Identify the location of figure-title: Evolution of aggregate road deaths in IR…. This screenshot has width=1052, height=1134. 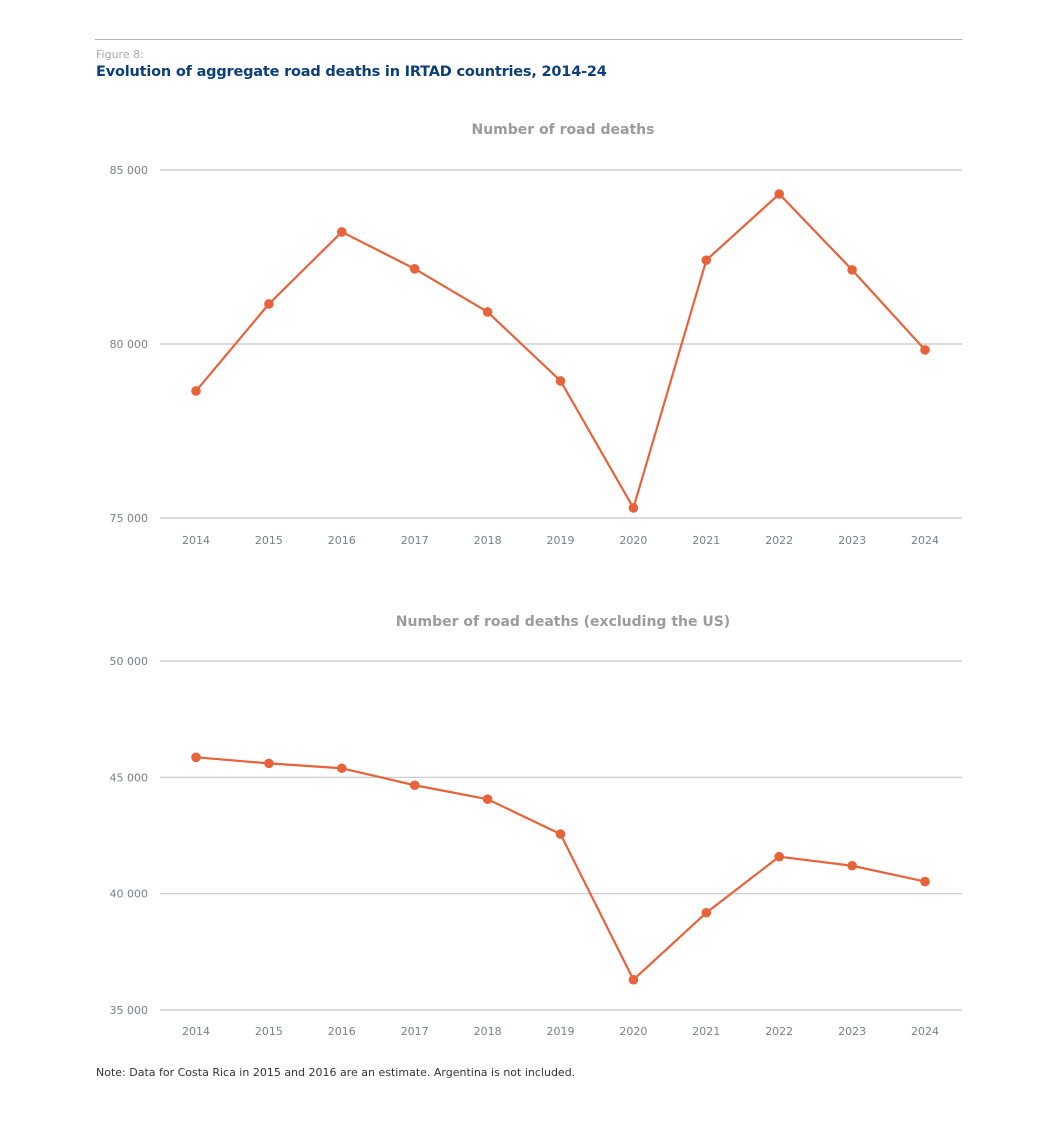
(351, 72).